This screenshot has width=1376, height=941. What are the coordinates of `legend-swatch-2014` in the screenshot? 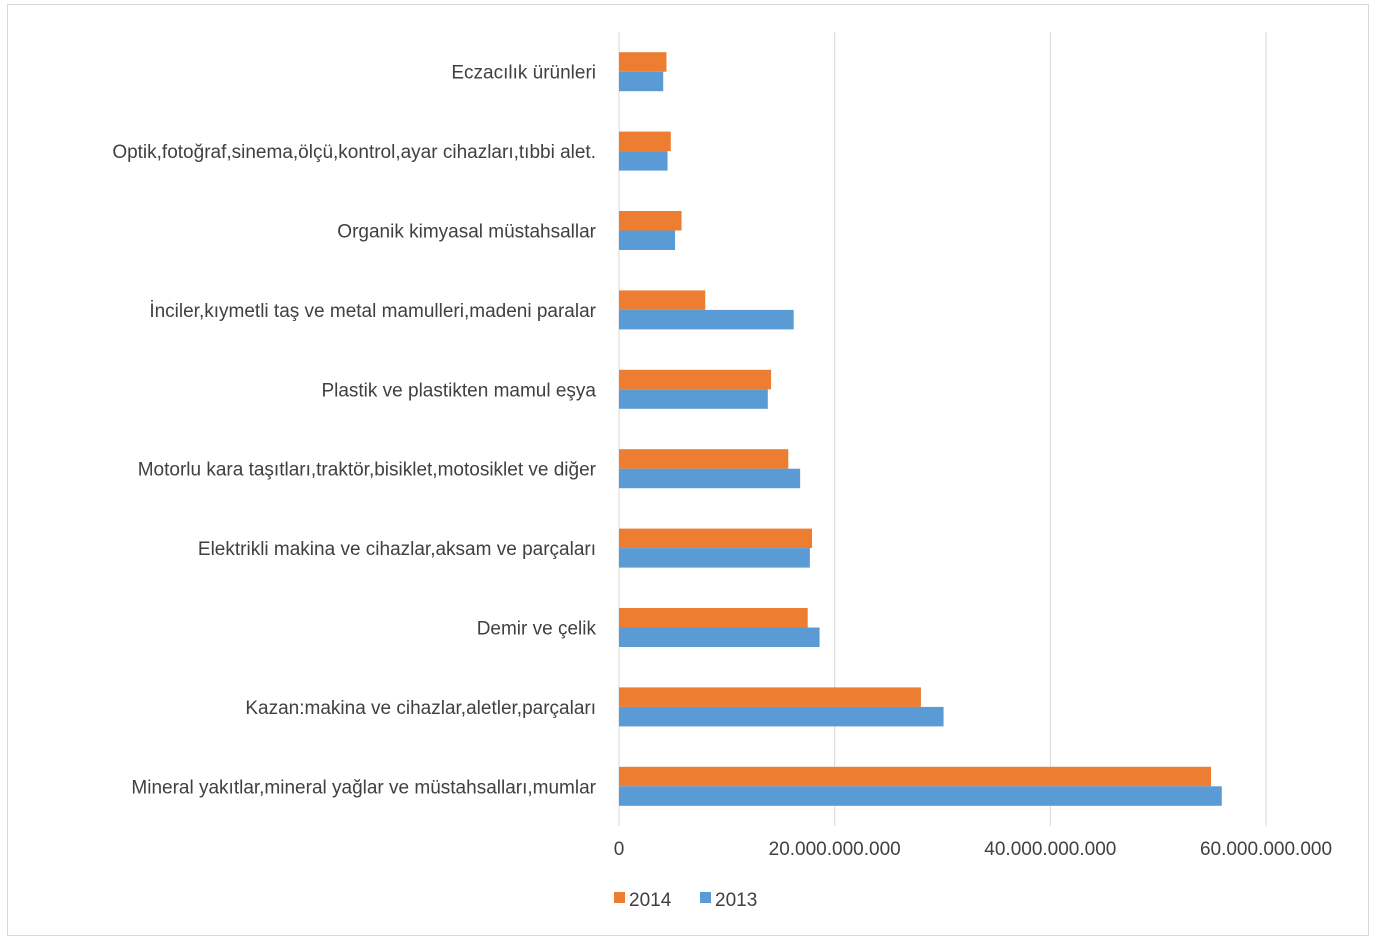 It's located at (619, 897).